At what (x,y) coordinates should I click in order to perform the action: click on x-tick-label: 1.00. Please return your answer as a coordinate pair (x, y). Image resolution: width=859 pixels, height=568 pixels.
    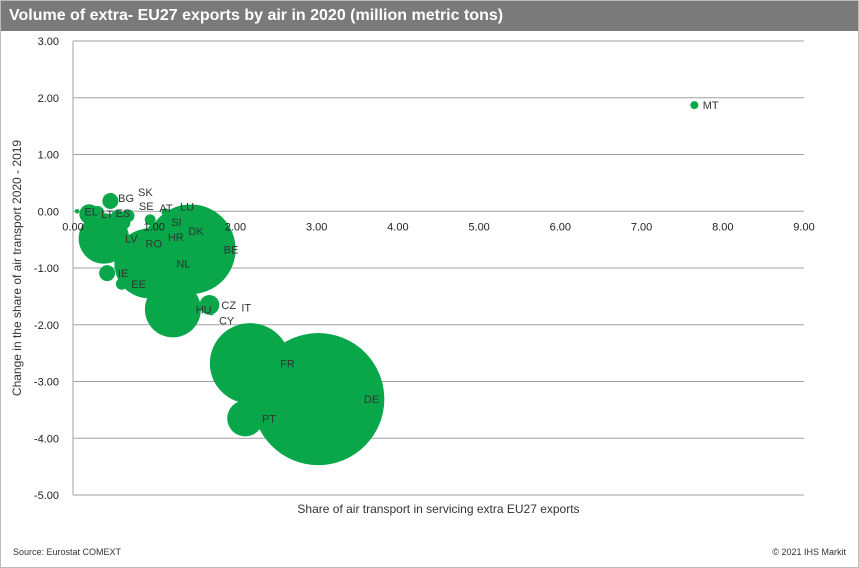
    Looking at the image, I should click on (154, 227).